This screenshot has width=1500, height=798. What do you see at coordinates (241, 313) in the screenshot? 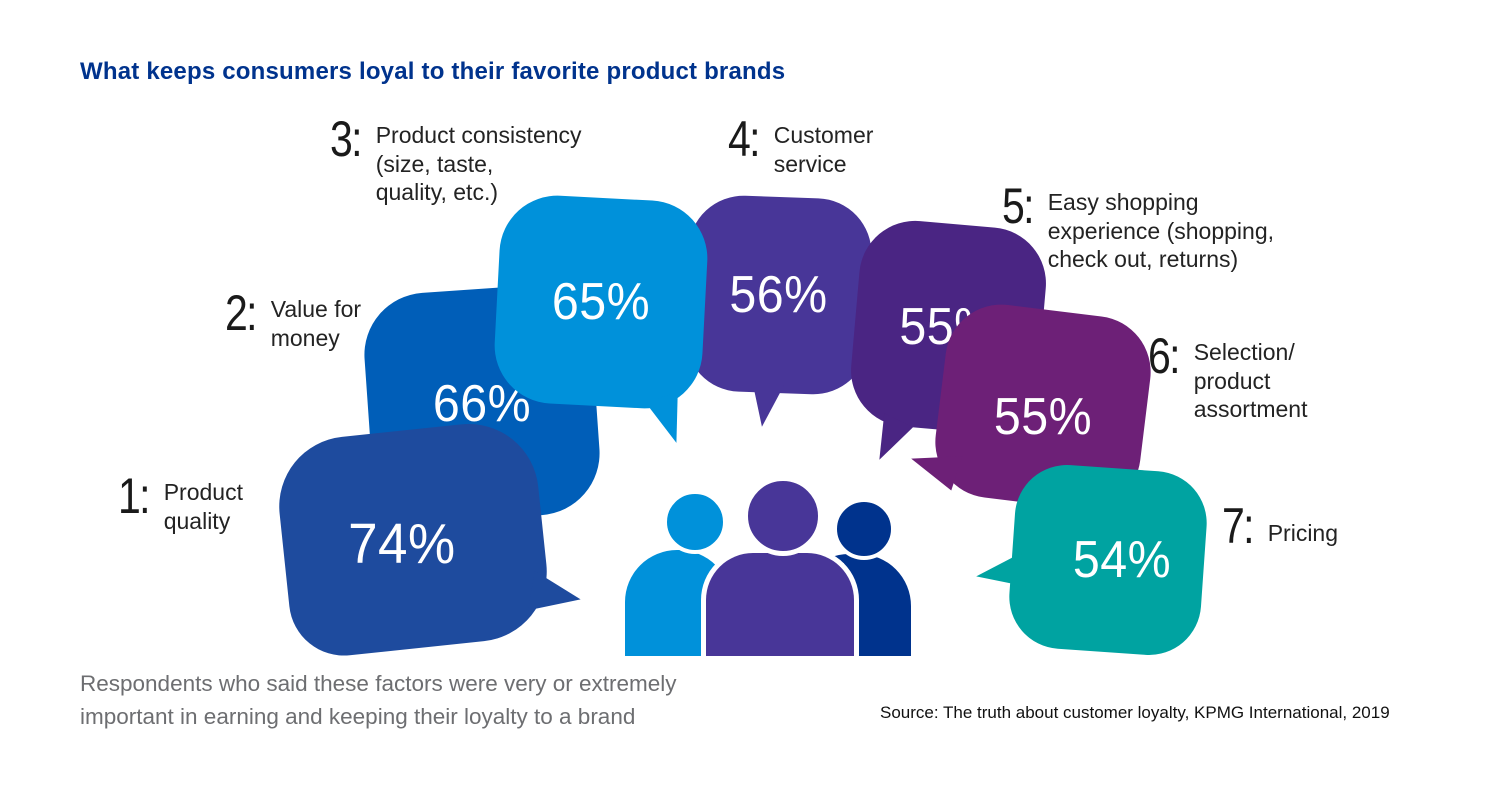
I see `rank-number-2: 2:` at bounding box center [241, 313].